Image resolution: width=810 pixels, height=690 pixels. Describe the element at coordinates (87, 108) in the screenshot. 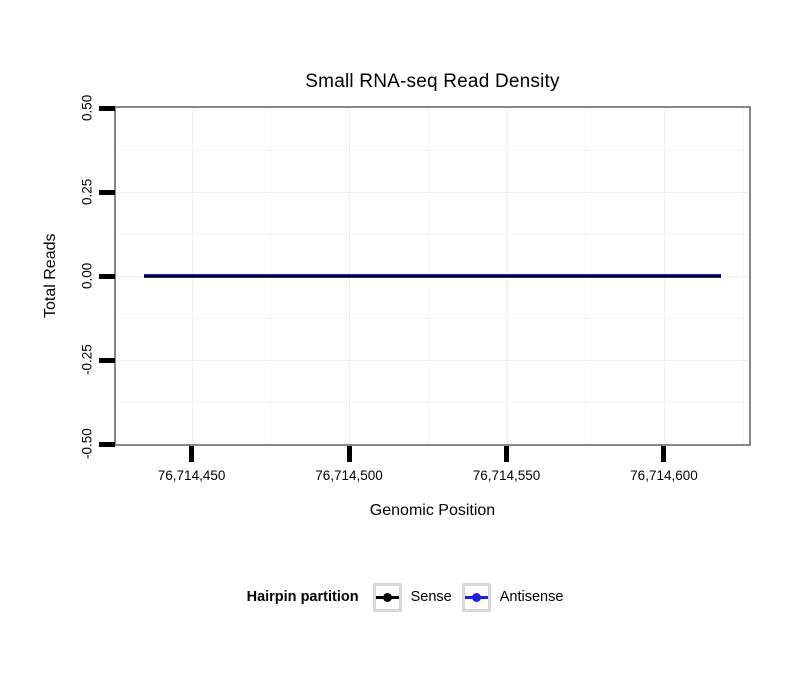

I see `y-tick-label: 0.50` at that location.